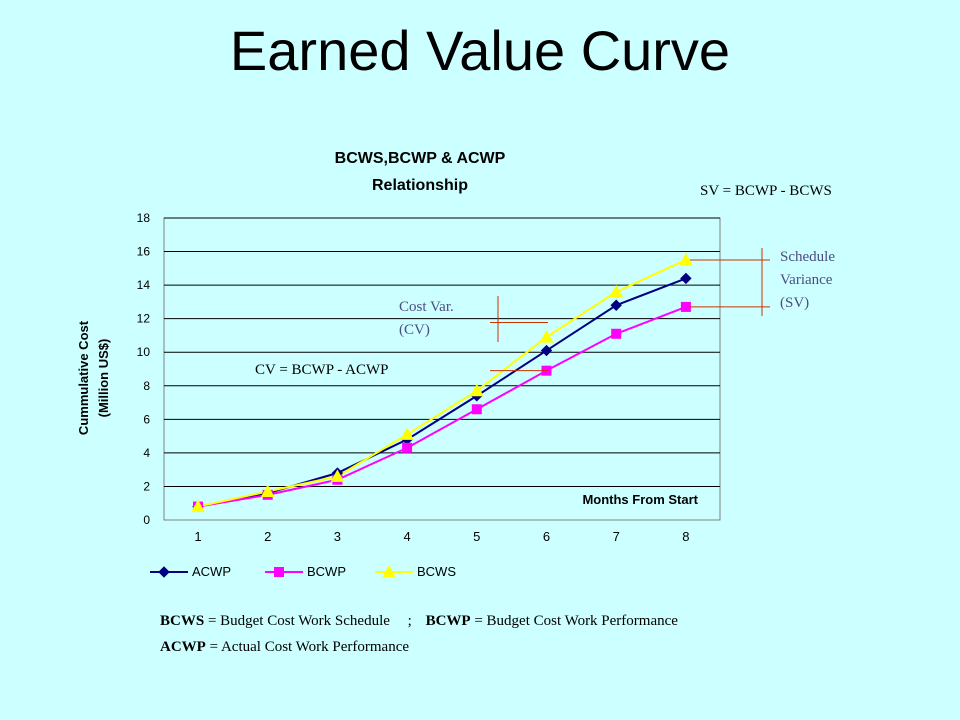 The image size is (960, 720). I want to click on x-tick-label: 2, so click(267, 536).